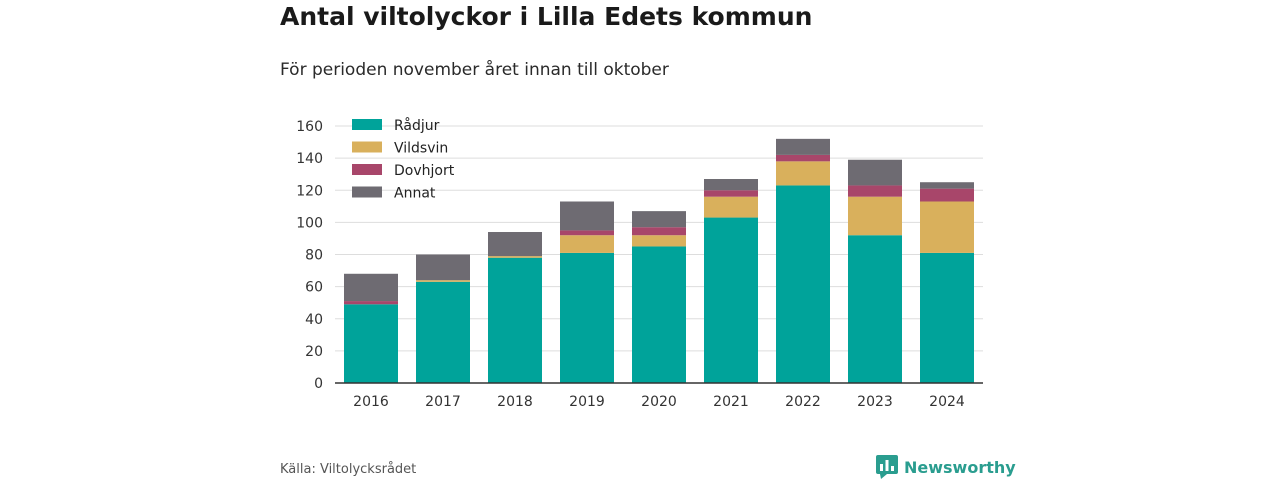 This screenshot has height=480, width=1280. Describe the element at coordinates (515, 402) in the screenshot. I see `x-tick-label: 2018` at that location.